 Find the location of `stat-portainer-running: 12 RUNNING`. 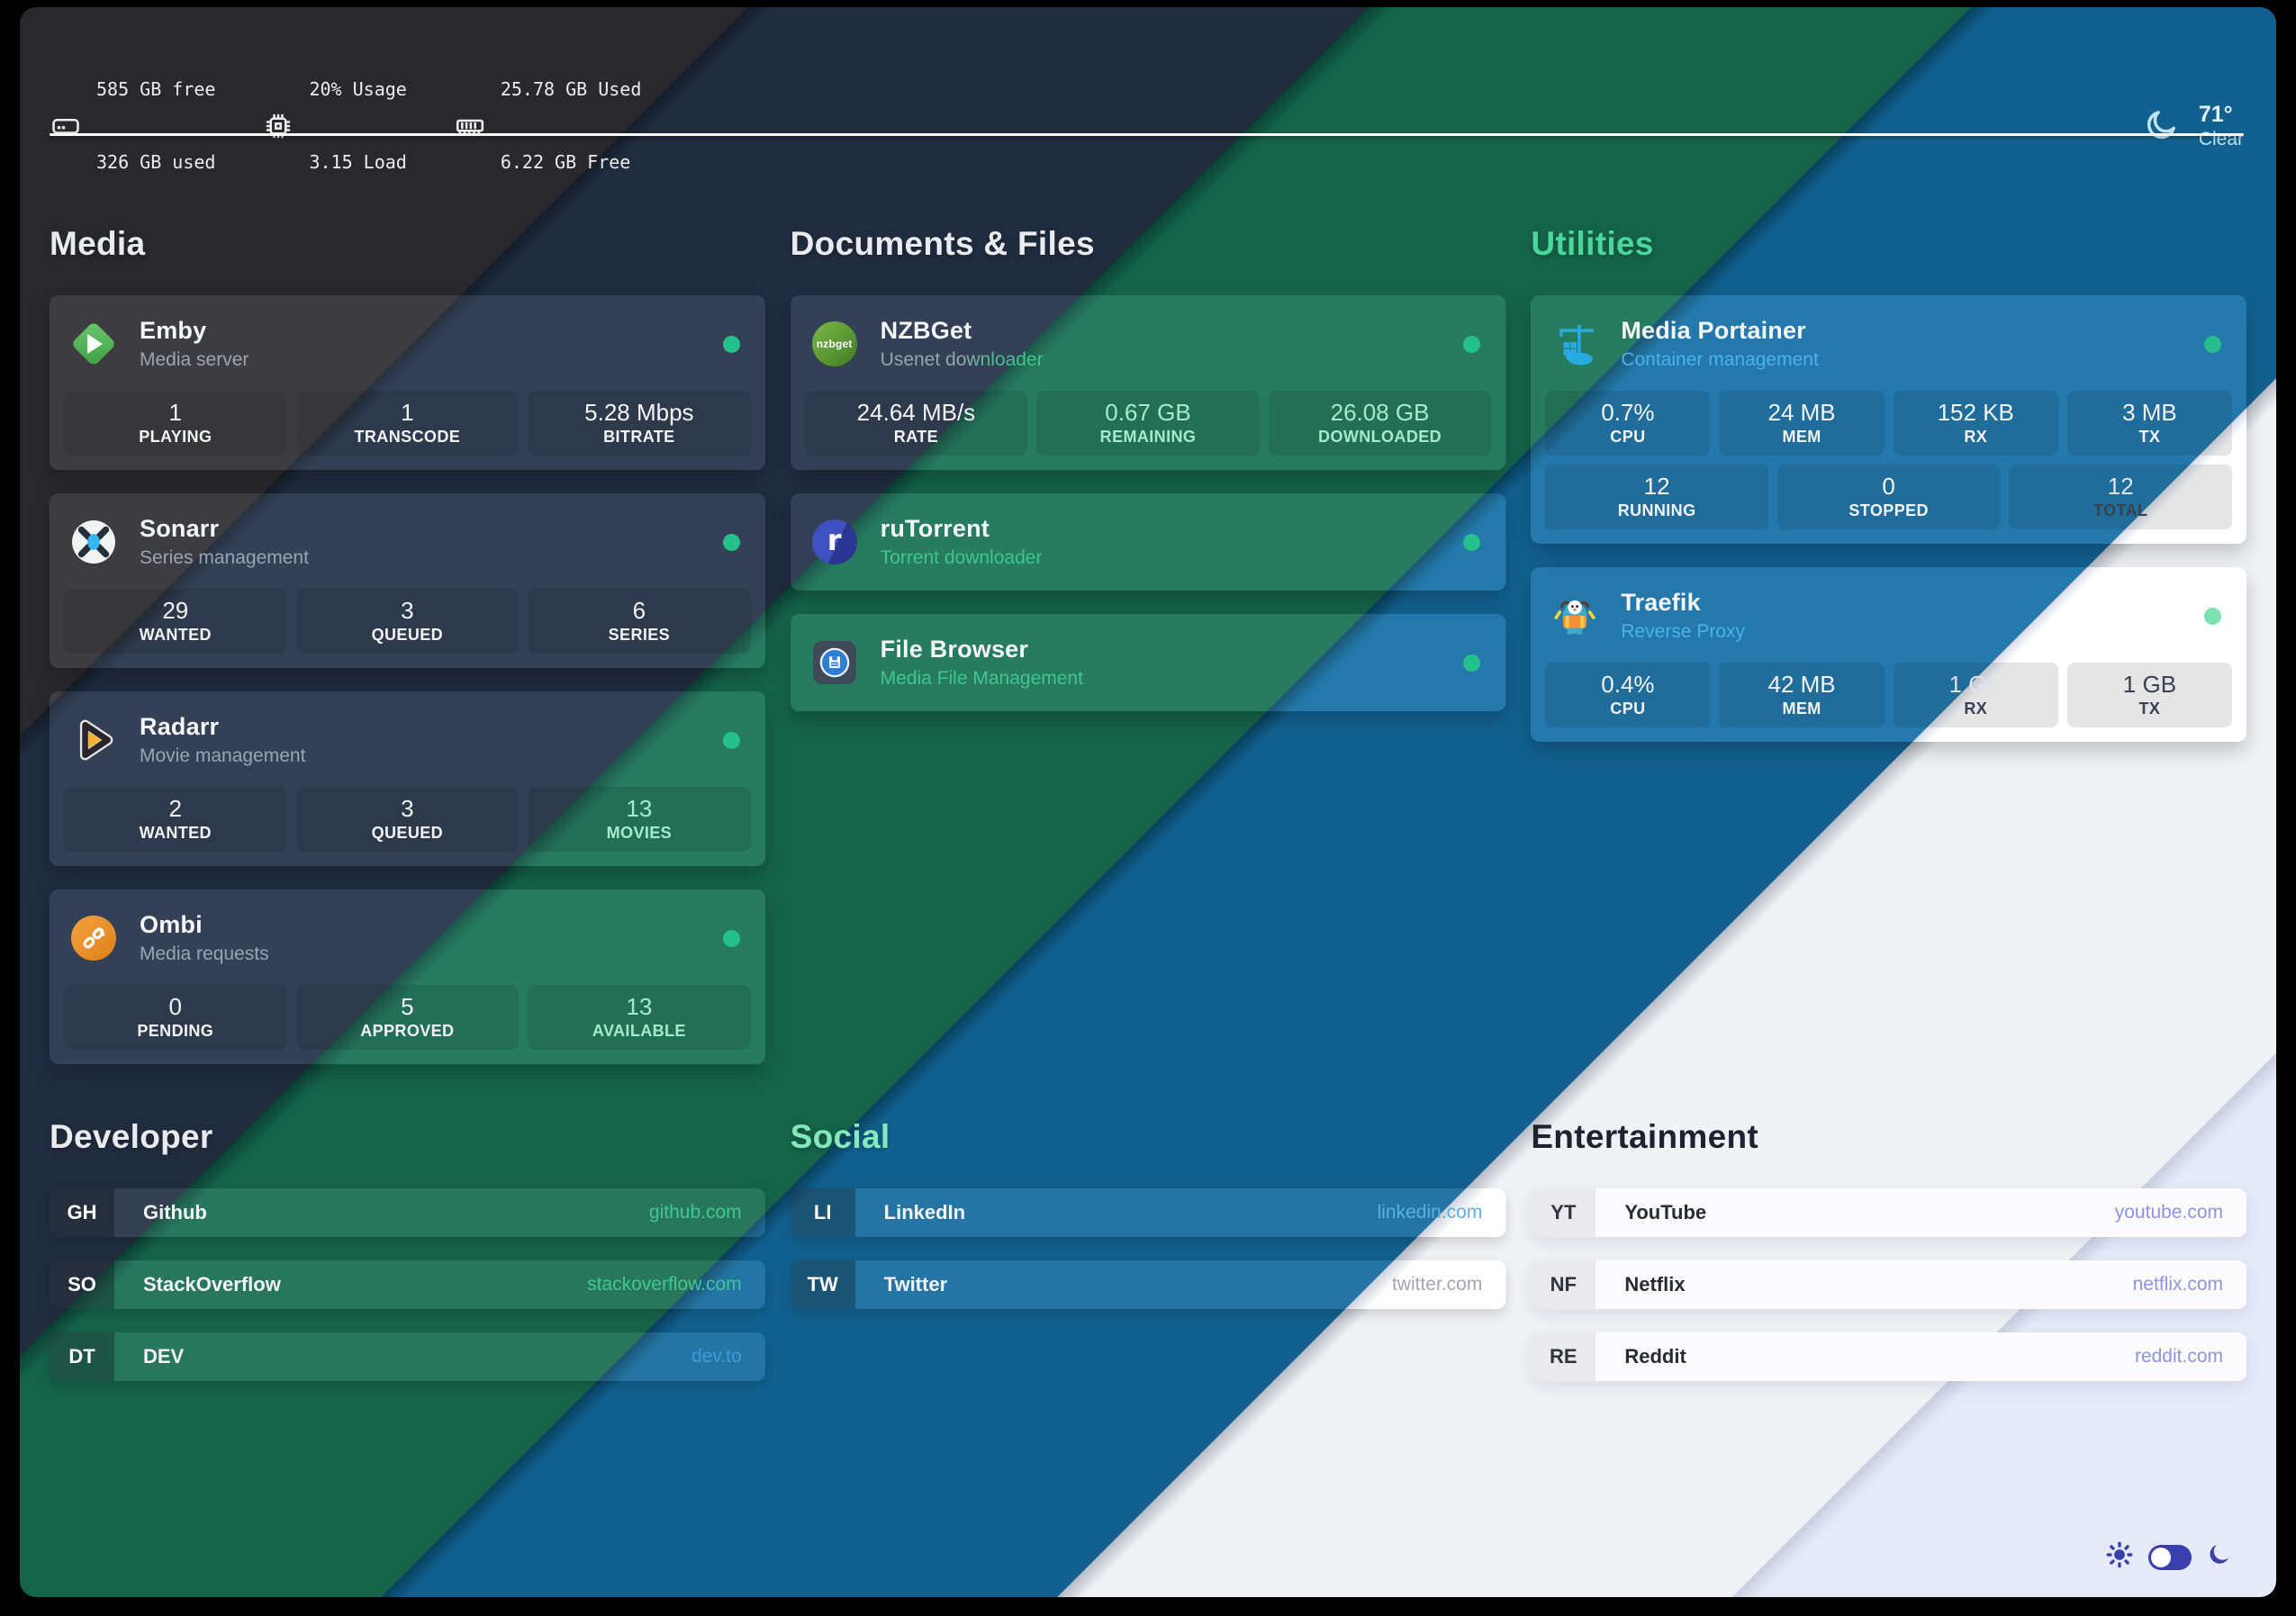

stat-portainer-running: 12 RUNNING is located at coordinates (1657, 497).